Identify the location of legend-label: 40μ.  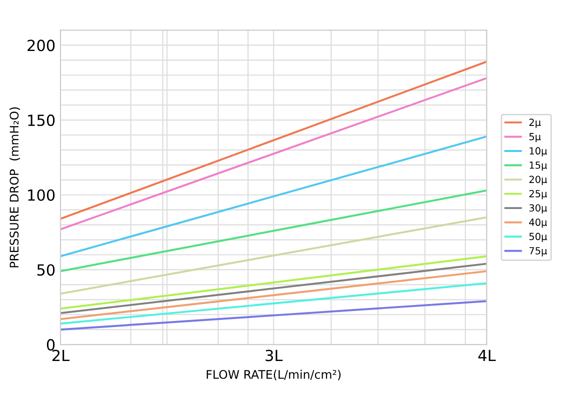
(538, 223).